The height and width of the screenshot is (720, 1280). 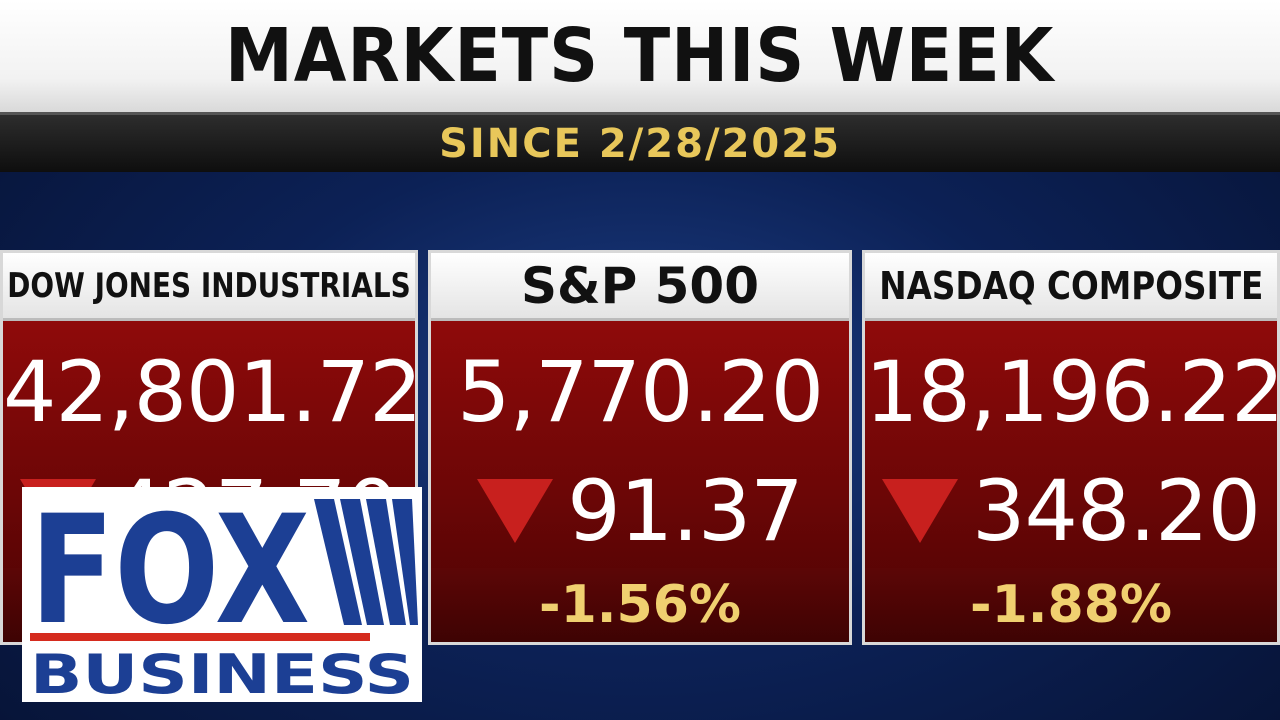 What do you see at coordinates (222, 672) in the screenshot?
I see `logo-business-text: BUSINESS` at bounding box center [222, 672].